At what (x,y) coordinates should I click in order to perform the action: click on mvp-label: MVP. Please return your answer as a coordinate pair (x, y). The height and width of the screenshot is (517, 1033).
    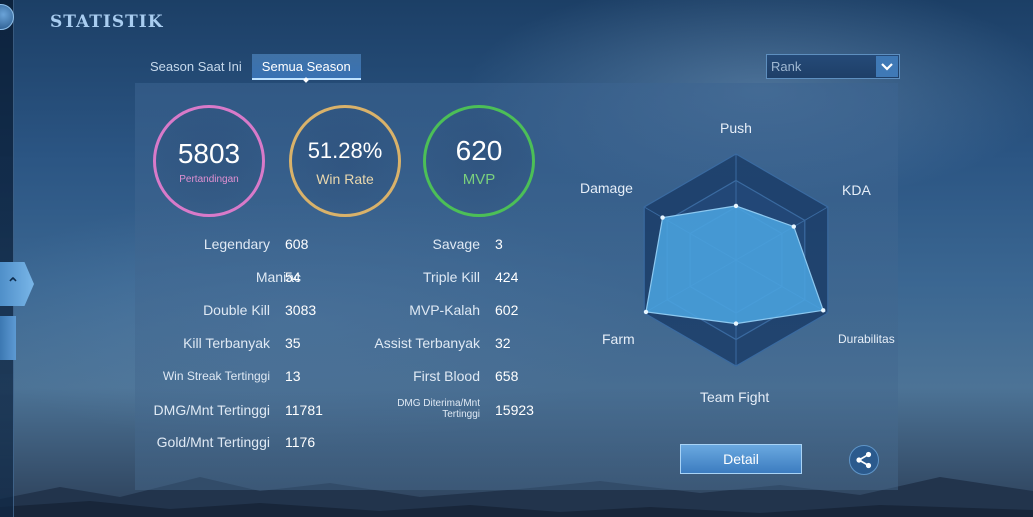
    Looking at the image, I should click on (479, 179).